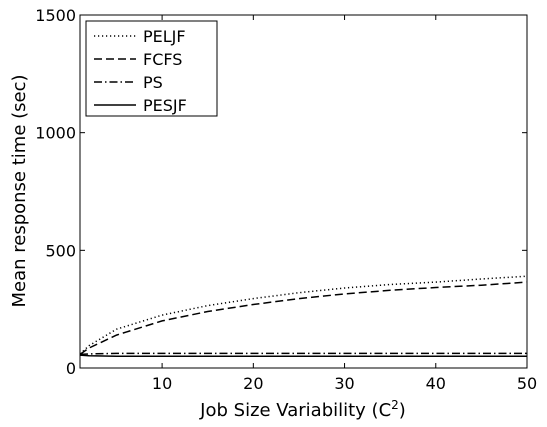  Describe the element at coordinates (55, 133) in the screenshot. I see `y-tick-label: 1000` at that location.